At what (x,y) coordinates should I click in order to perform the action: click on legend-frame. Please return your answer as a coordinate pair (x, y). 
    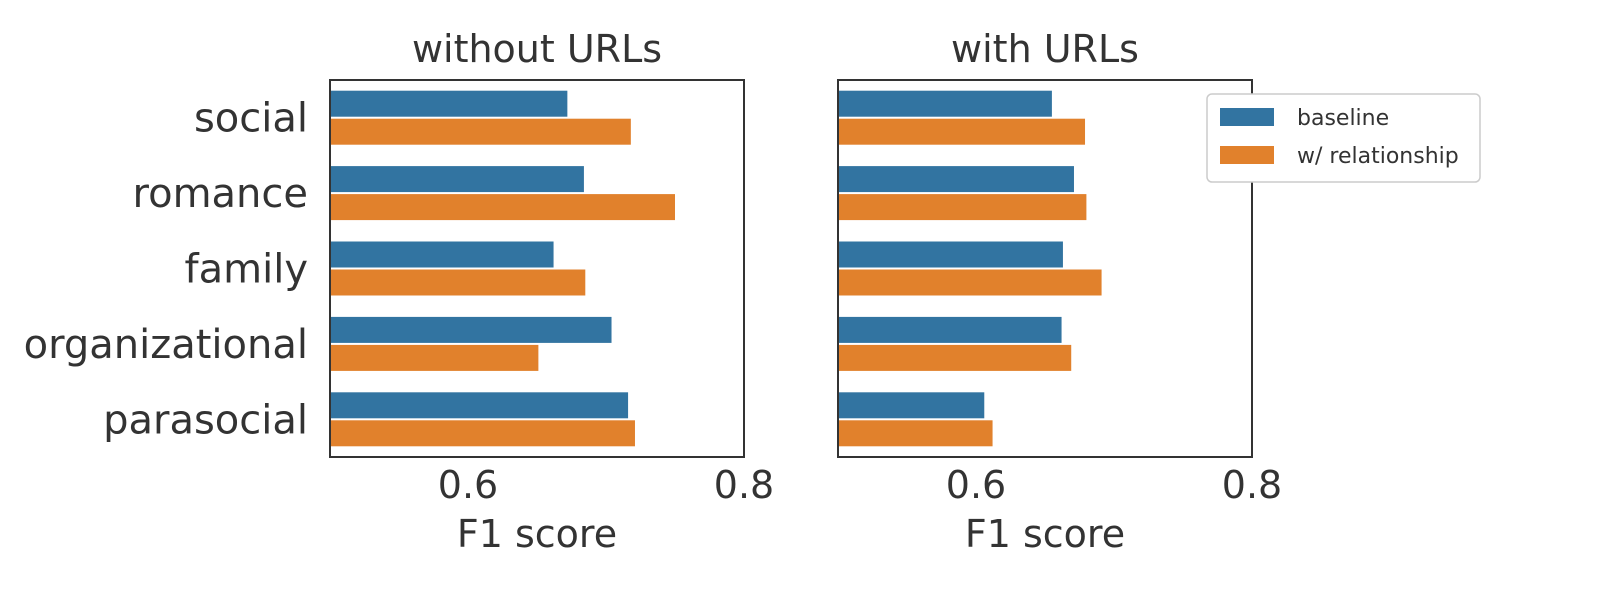
    Looking at the image, I should click on (1343, 138).